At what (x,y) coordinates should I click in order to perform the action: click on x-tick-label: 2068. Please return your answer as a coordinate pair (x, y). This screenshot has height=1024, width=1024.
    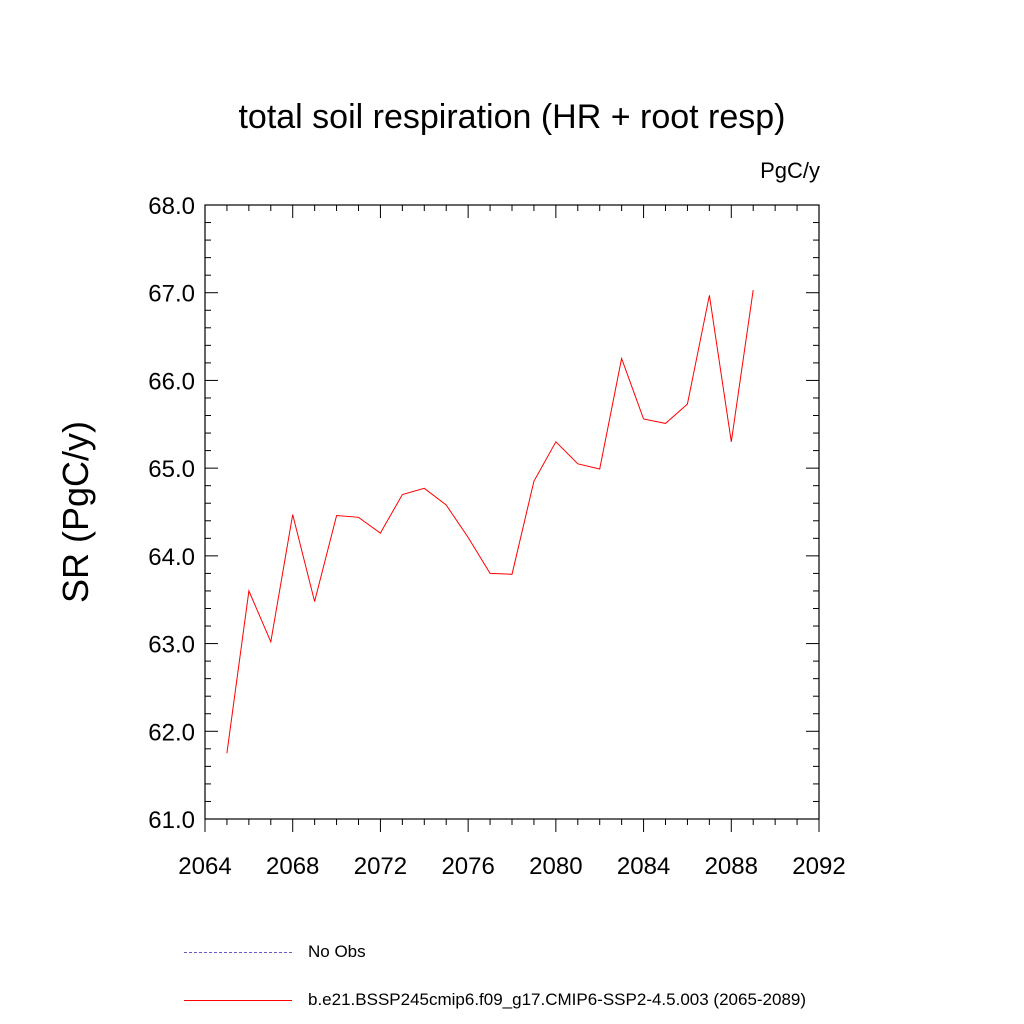
    Looking at the image, I should click on (292, 866).